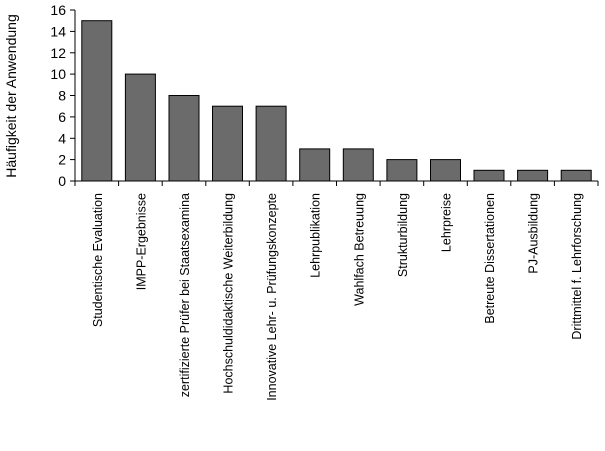  Describe the element at coordinates (272, 297) in the screenshot. I see `x-category-label: Innovative Lehr- u. Prüfungskonzepte` at that location.